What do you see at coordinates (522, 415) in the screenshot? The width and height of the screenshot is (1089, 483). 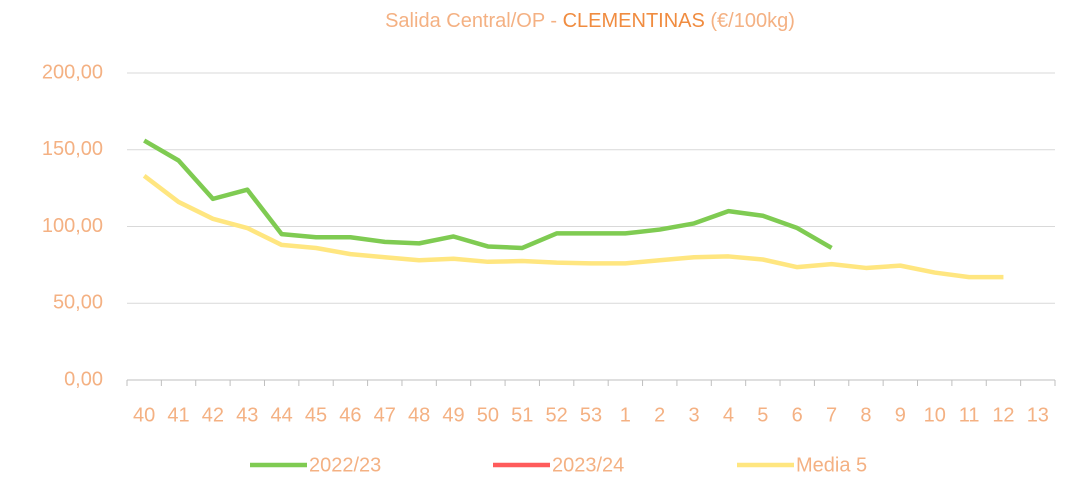 I see `x-tick-label: 51` at bounding box center [522, 415].